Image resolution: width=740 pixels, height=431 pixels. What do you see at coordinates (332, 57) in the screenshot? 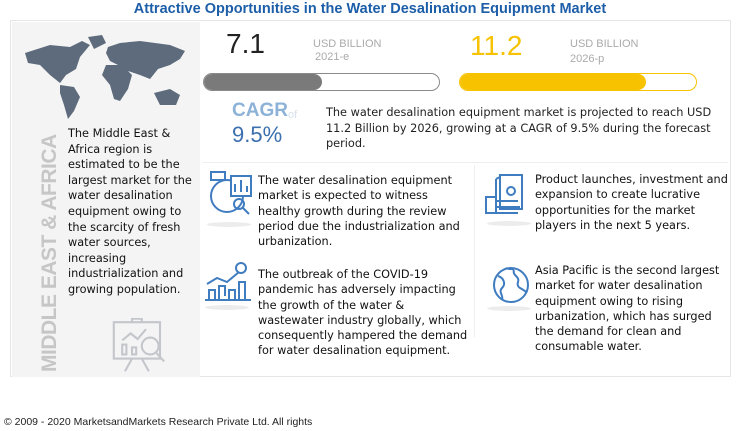
I see `metric-year-2021: 2021-e` at bounding box center [332, 57].